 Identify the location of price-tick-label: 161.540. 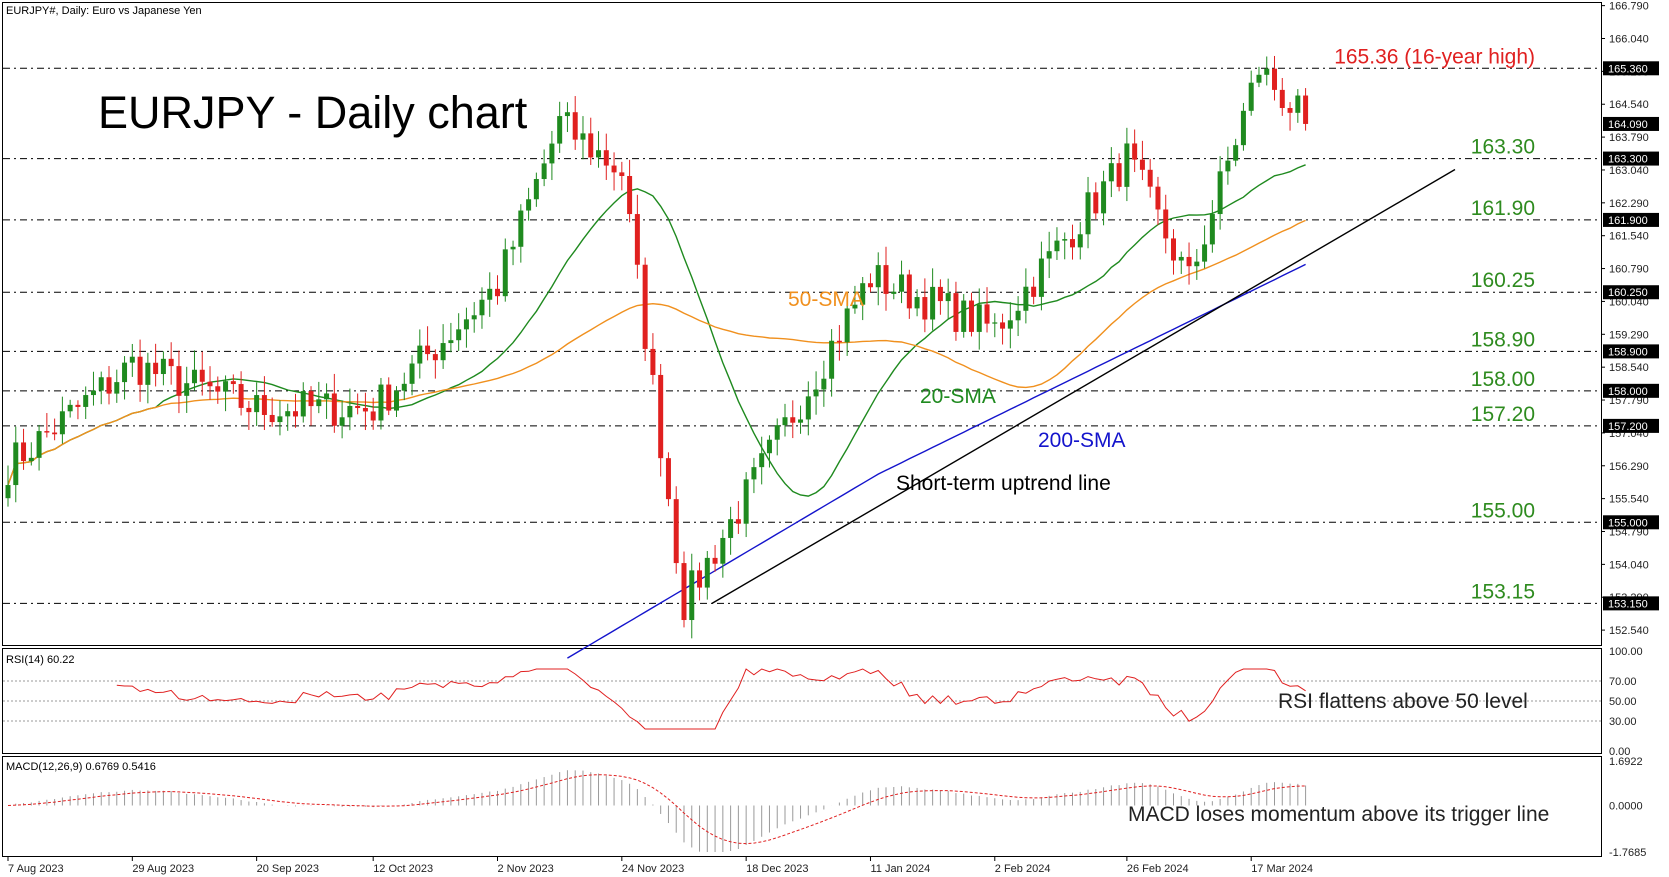
(1629, 237).